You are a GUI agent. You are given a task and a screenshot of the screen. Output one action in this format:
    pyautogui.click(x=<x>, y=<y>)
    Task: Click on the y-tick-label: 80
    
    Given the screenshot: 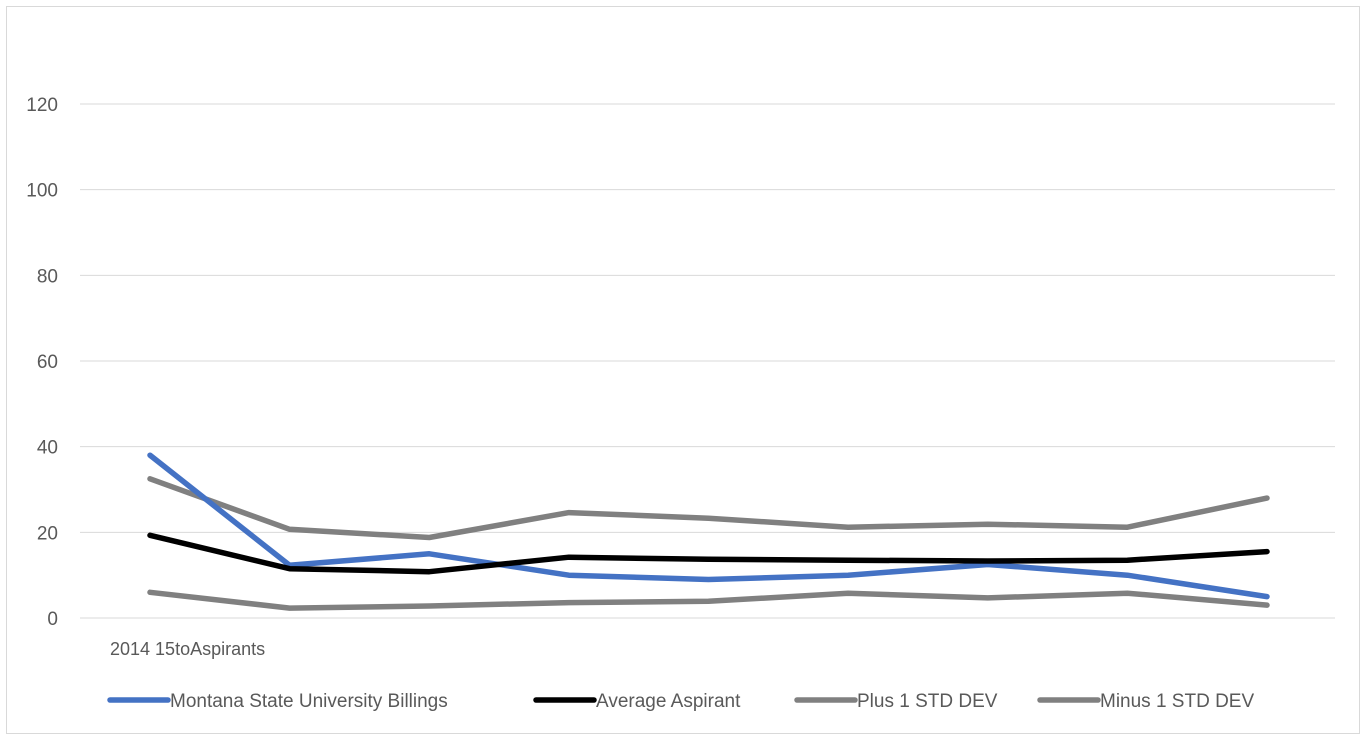 What is the action you would take?
    pyautogui.click(x=47, y=276)
    